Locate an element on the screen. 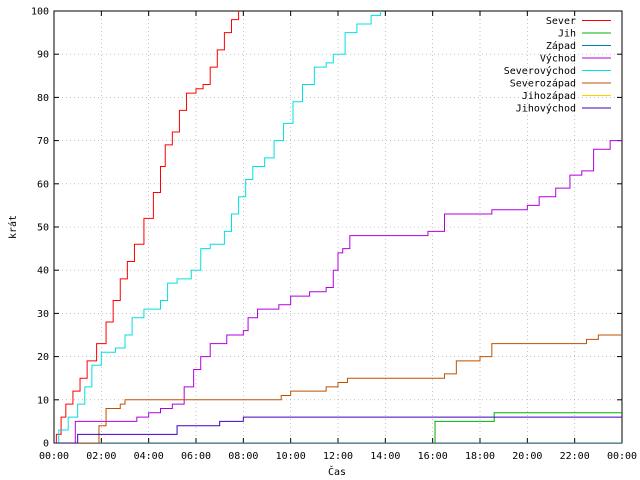 This screenshot has height=480, width=640. legend-label: Východ is located at coordinates (558, 59).